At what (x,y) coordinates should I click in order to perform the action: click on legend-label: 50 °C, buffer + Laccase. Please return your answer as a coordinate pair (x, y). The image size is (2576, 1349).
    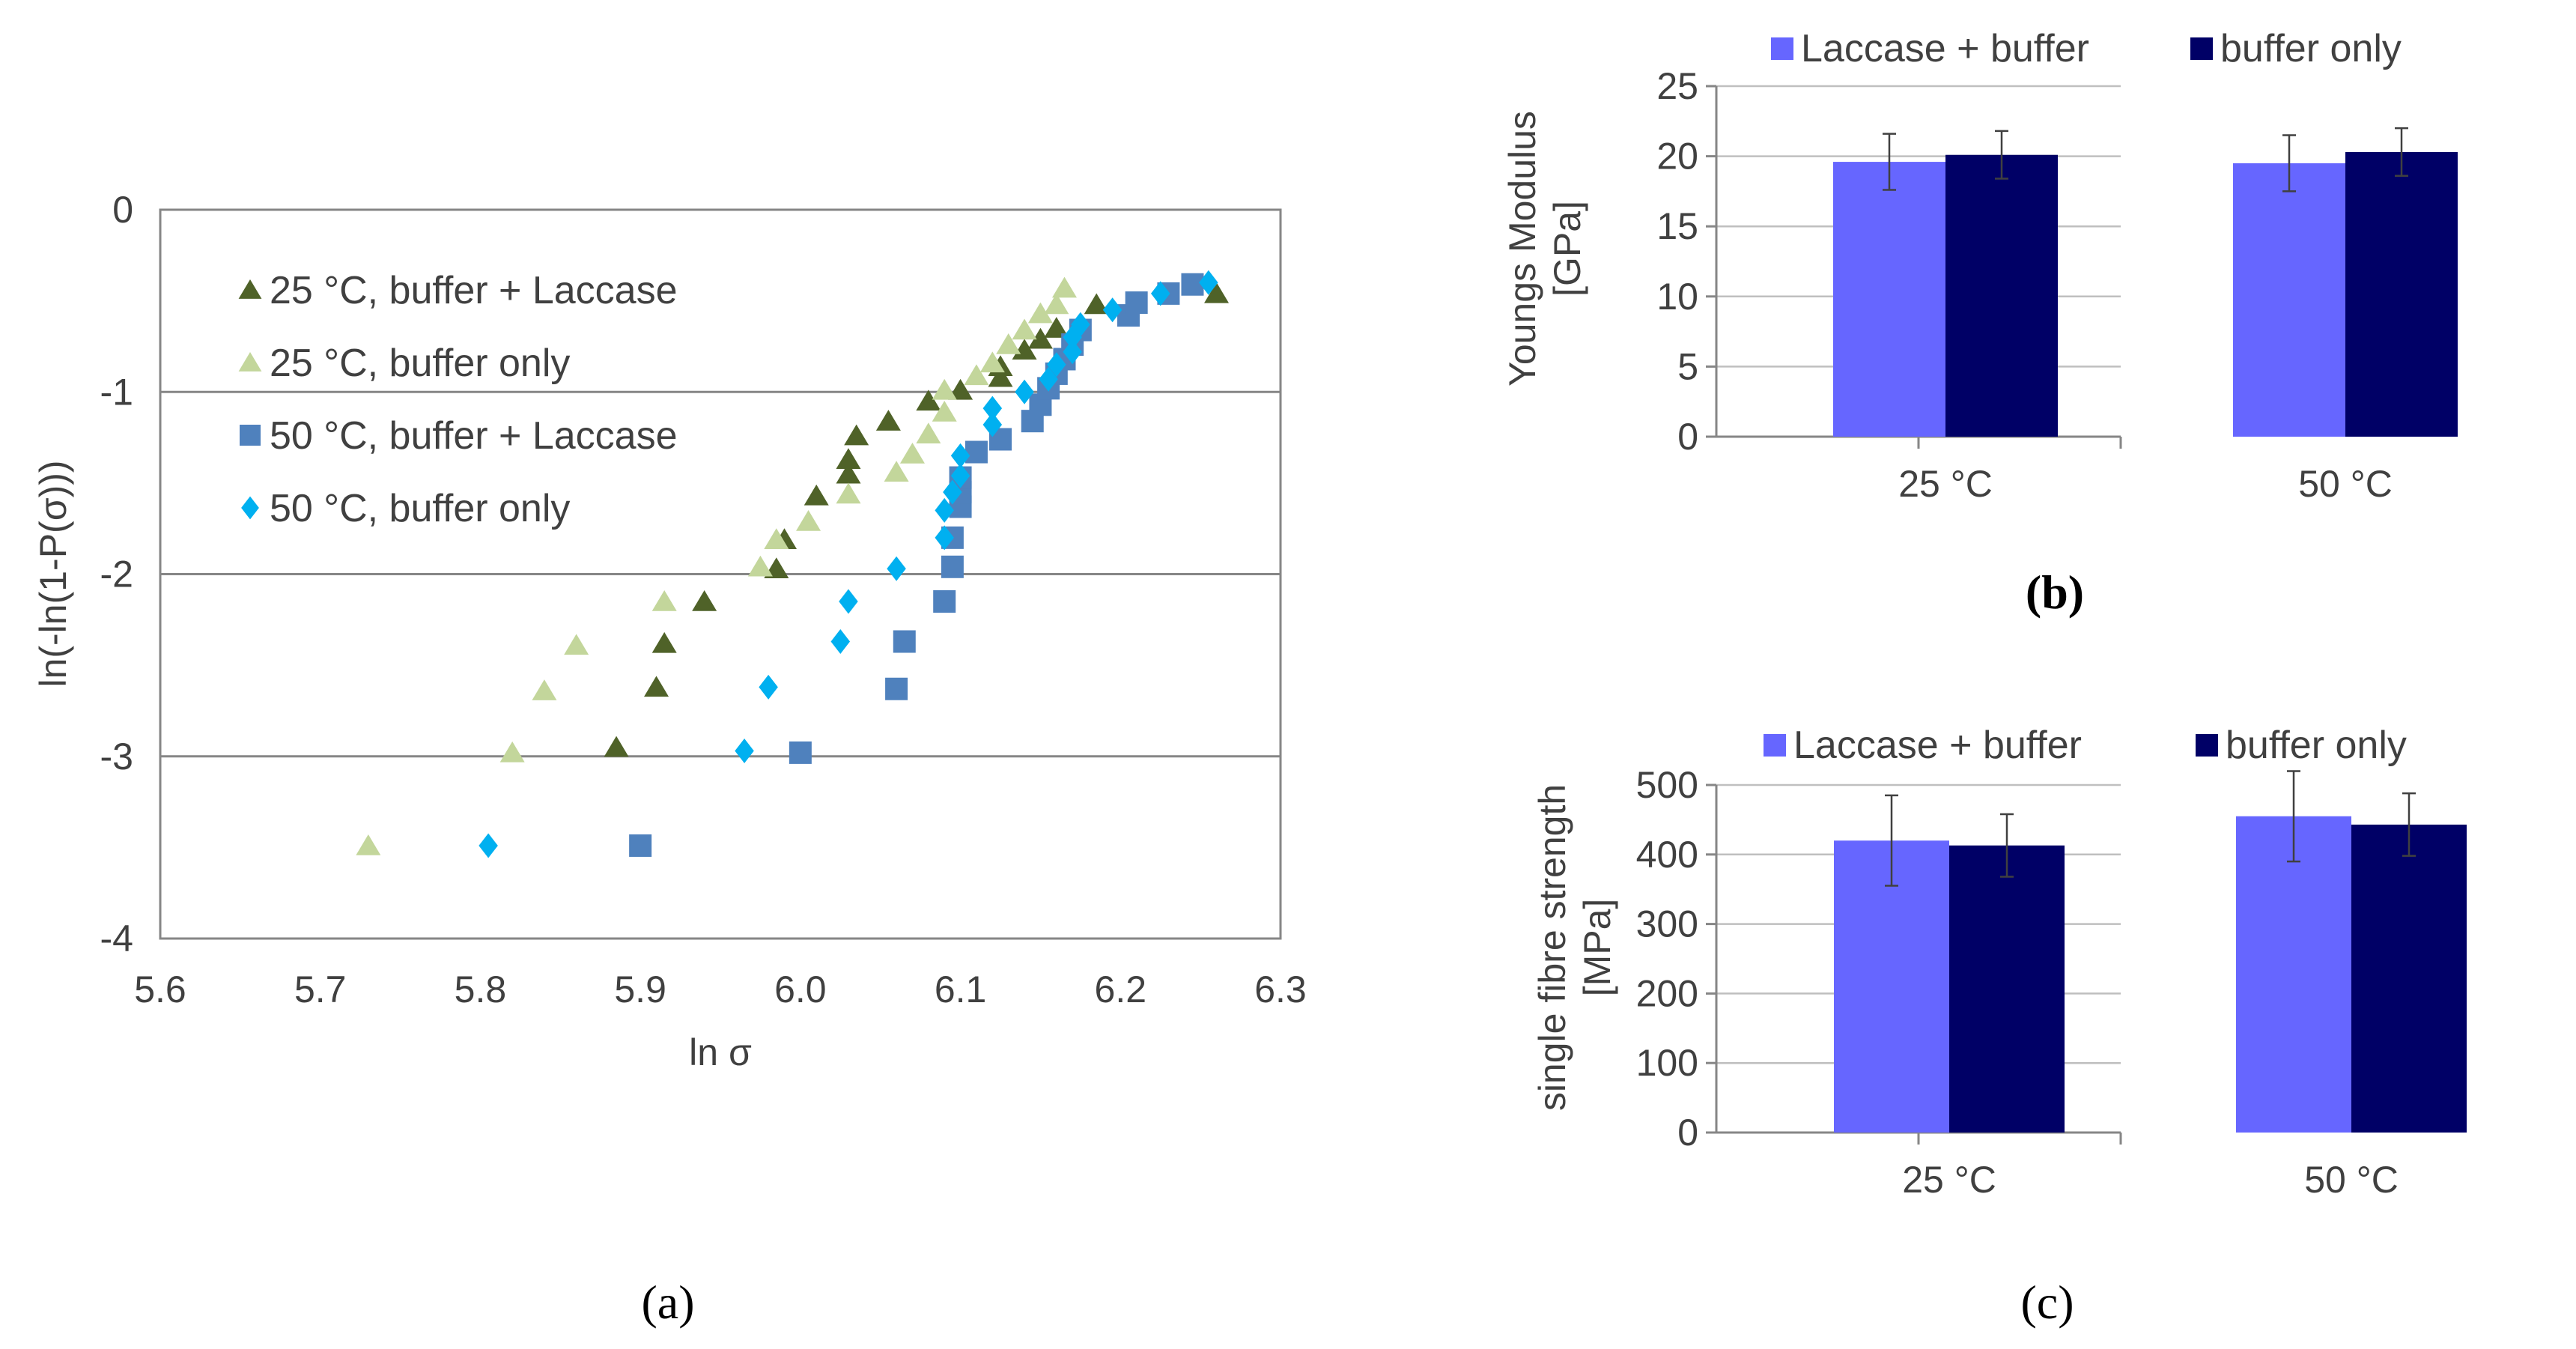
    Looking at the image, I should click on (474, 436).